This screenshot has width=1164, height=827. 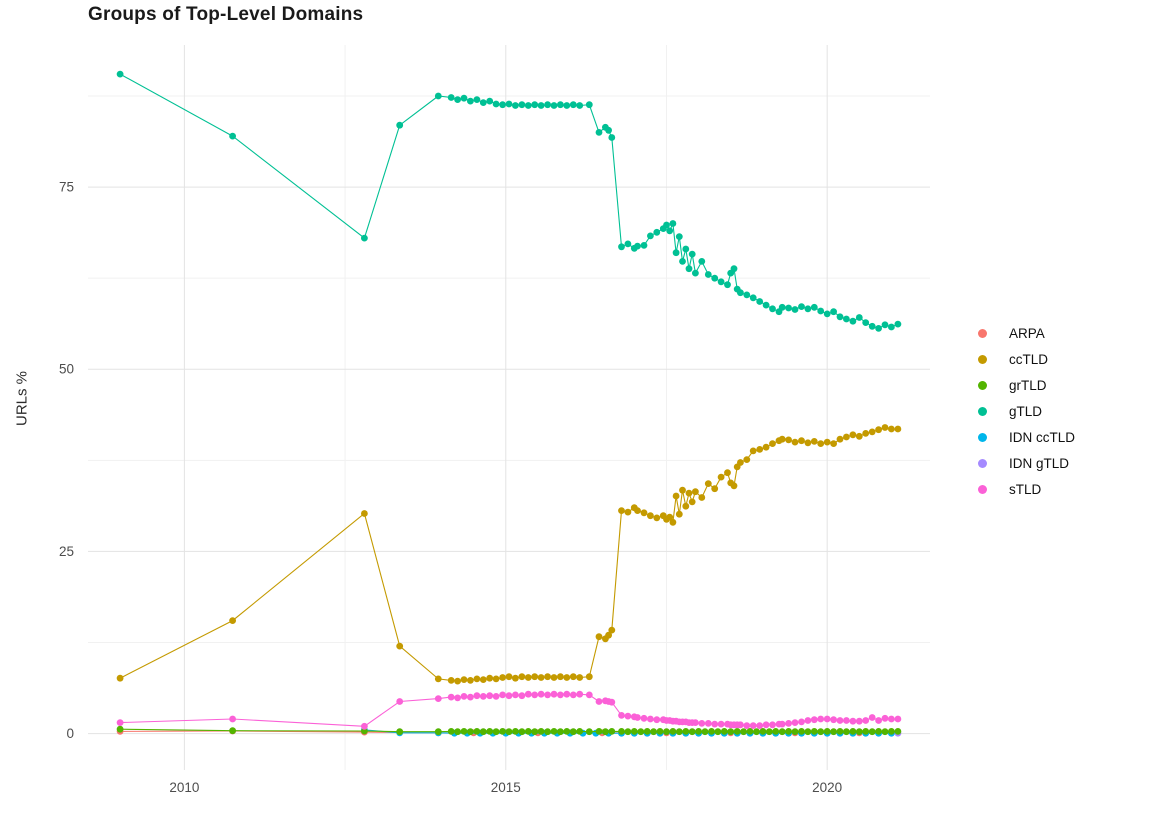 What do you see at coordinates (70, 733) in the screenshot?
I see `y-tick-label: 0` at bounding box center [70, 733].